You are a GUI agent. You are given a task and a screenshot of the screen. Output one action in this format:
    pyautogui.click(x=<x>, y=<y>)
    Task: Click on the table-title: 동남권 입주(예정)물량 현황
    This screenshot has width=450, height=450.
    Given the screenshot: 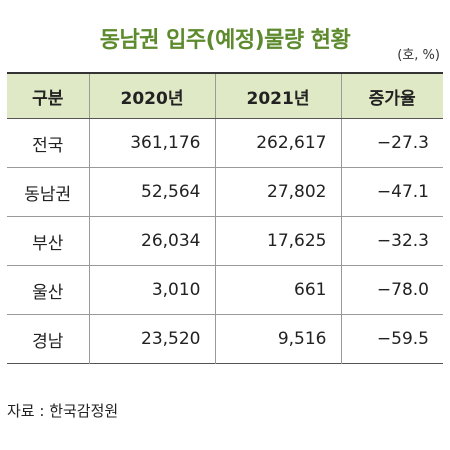 What is the action you would take?
    pyautogui.click(x=225, y=40)
    